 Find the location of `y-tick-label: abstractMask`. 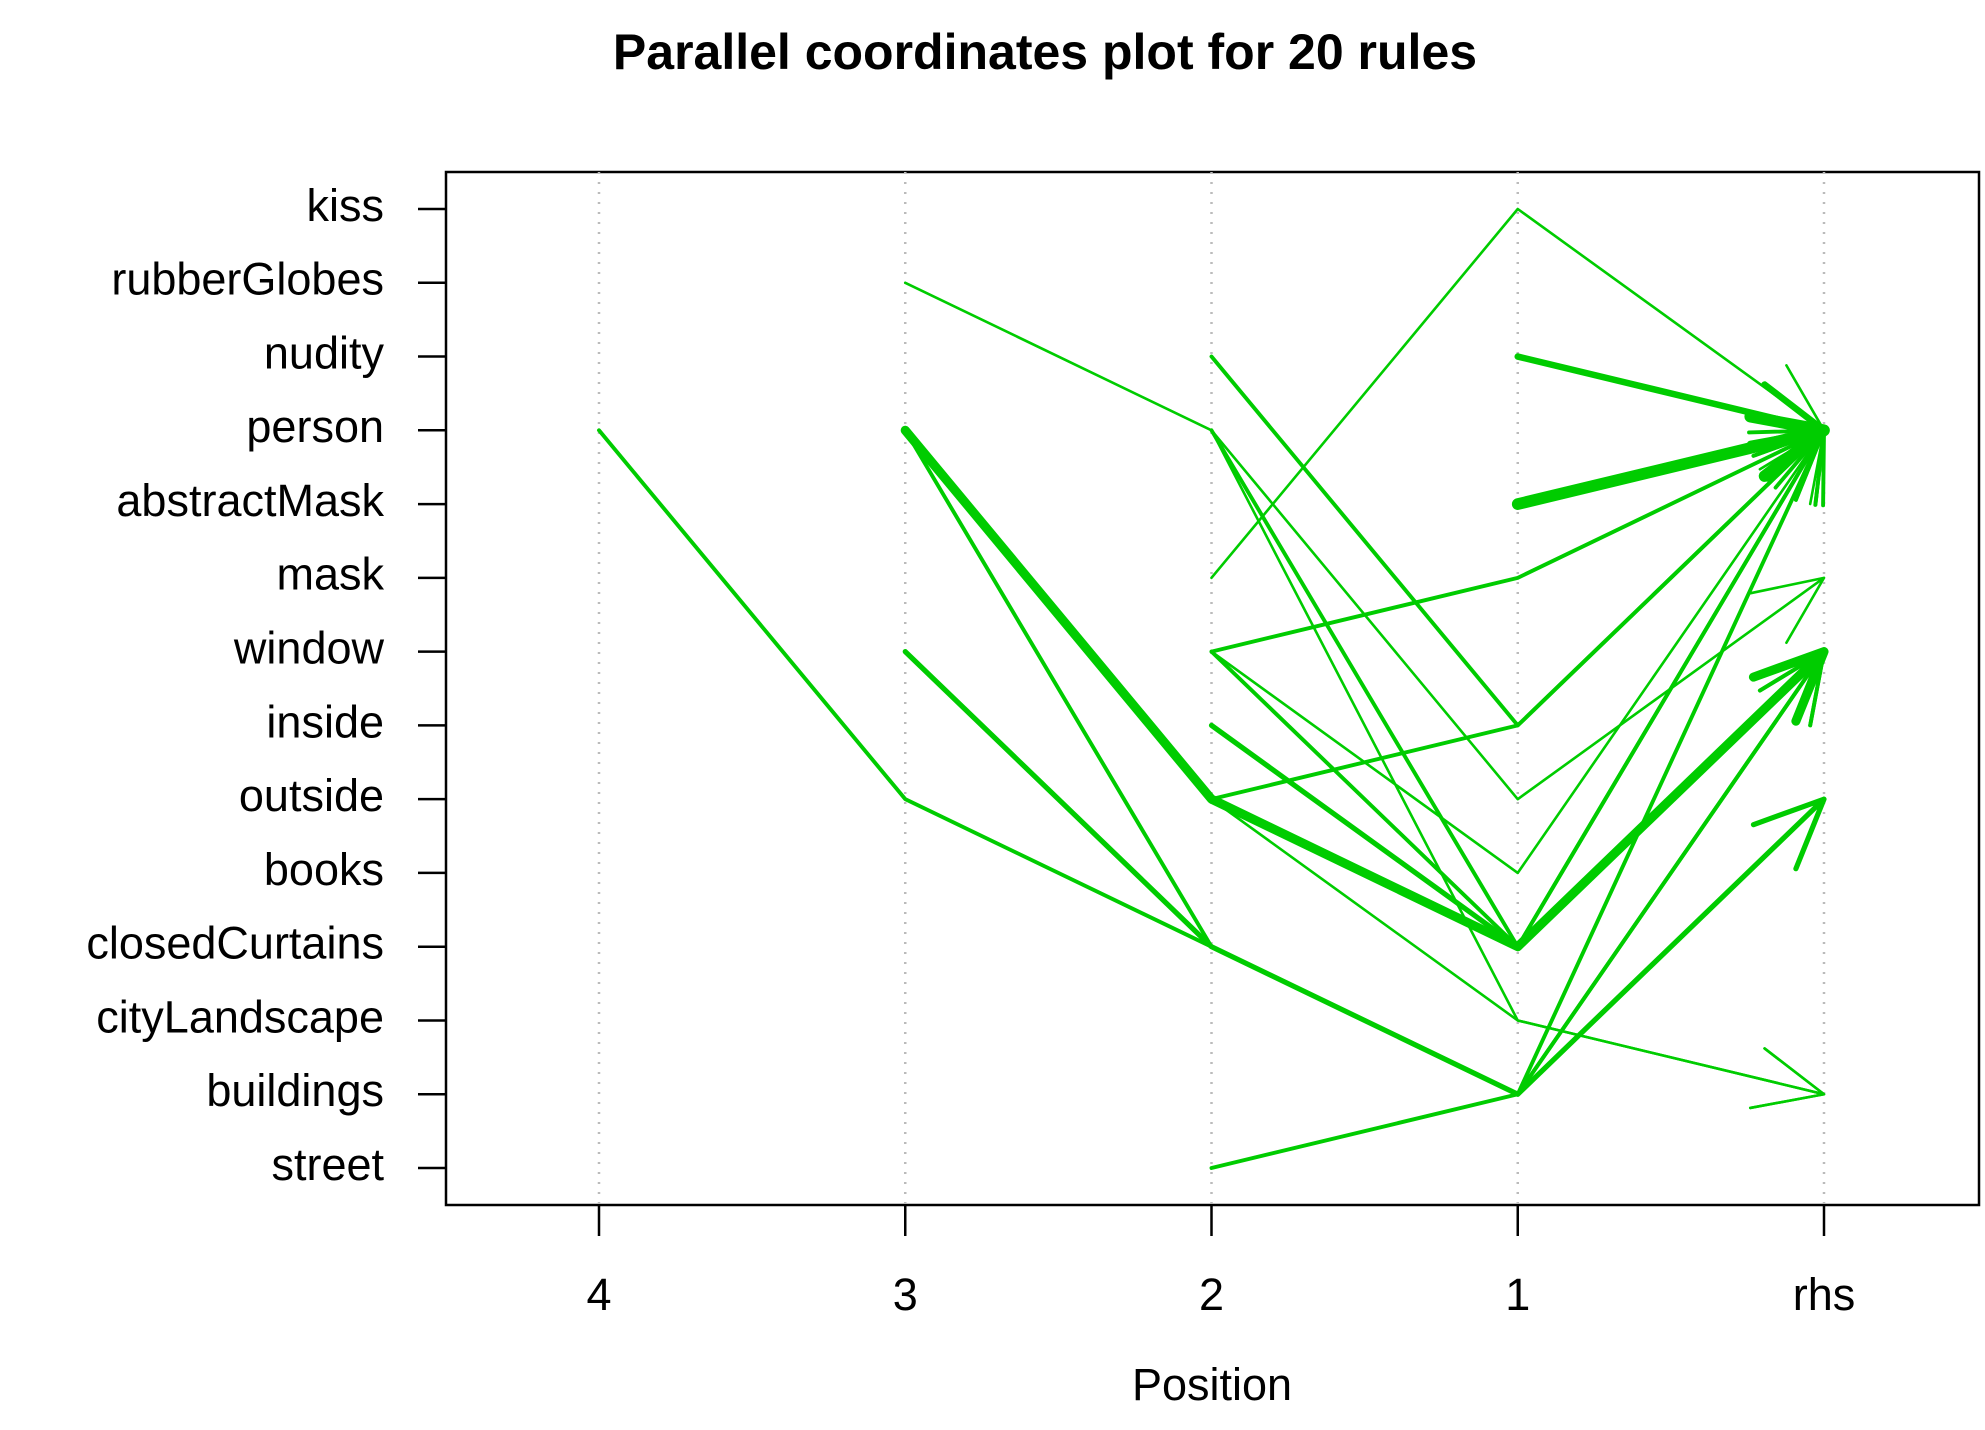

y-tick-label: abstractMask is located at coordinates (250, 500).